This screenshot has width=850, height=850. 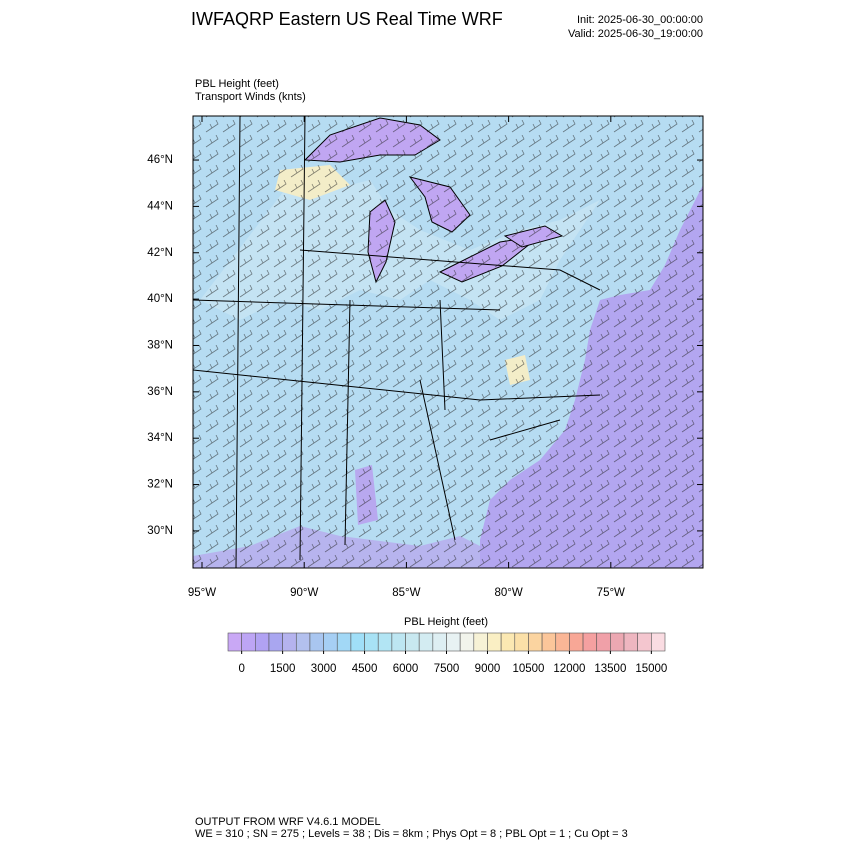 What do you see at coordinates (406, 593) in the screenshot?
I see `x-tick-label: 85°W` at bounding box center [406, 593].